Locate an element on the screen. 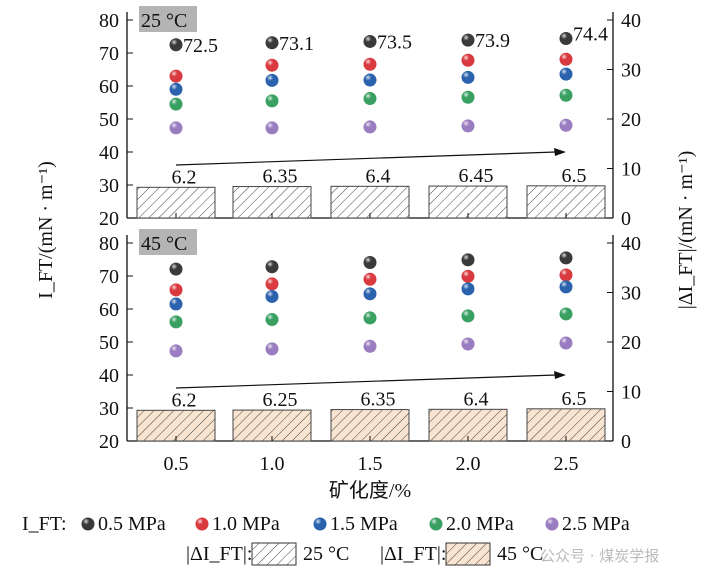  legend-label: 2.0 MPa is located at coordinates (480, 524).